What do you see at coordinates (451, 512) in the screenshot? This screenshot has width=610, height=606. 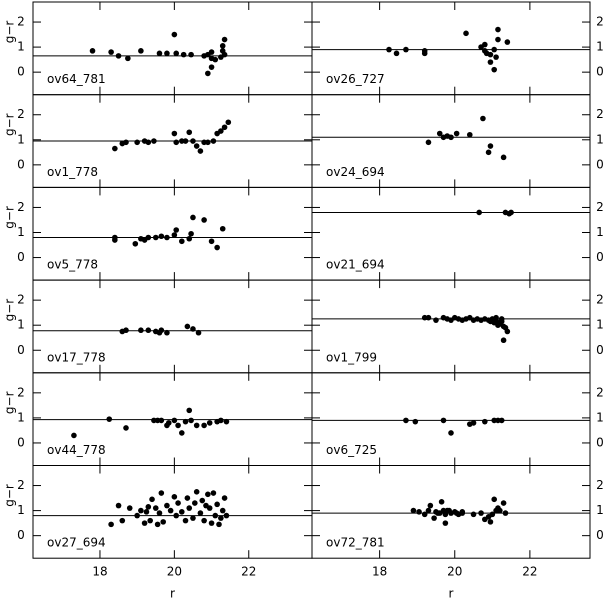 I see `panel-frame` at bounding box center [451, 512].